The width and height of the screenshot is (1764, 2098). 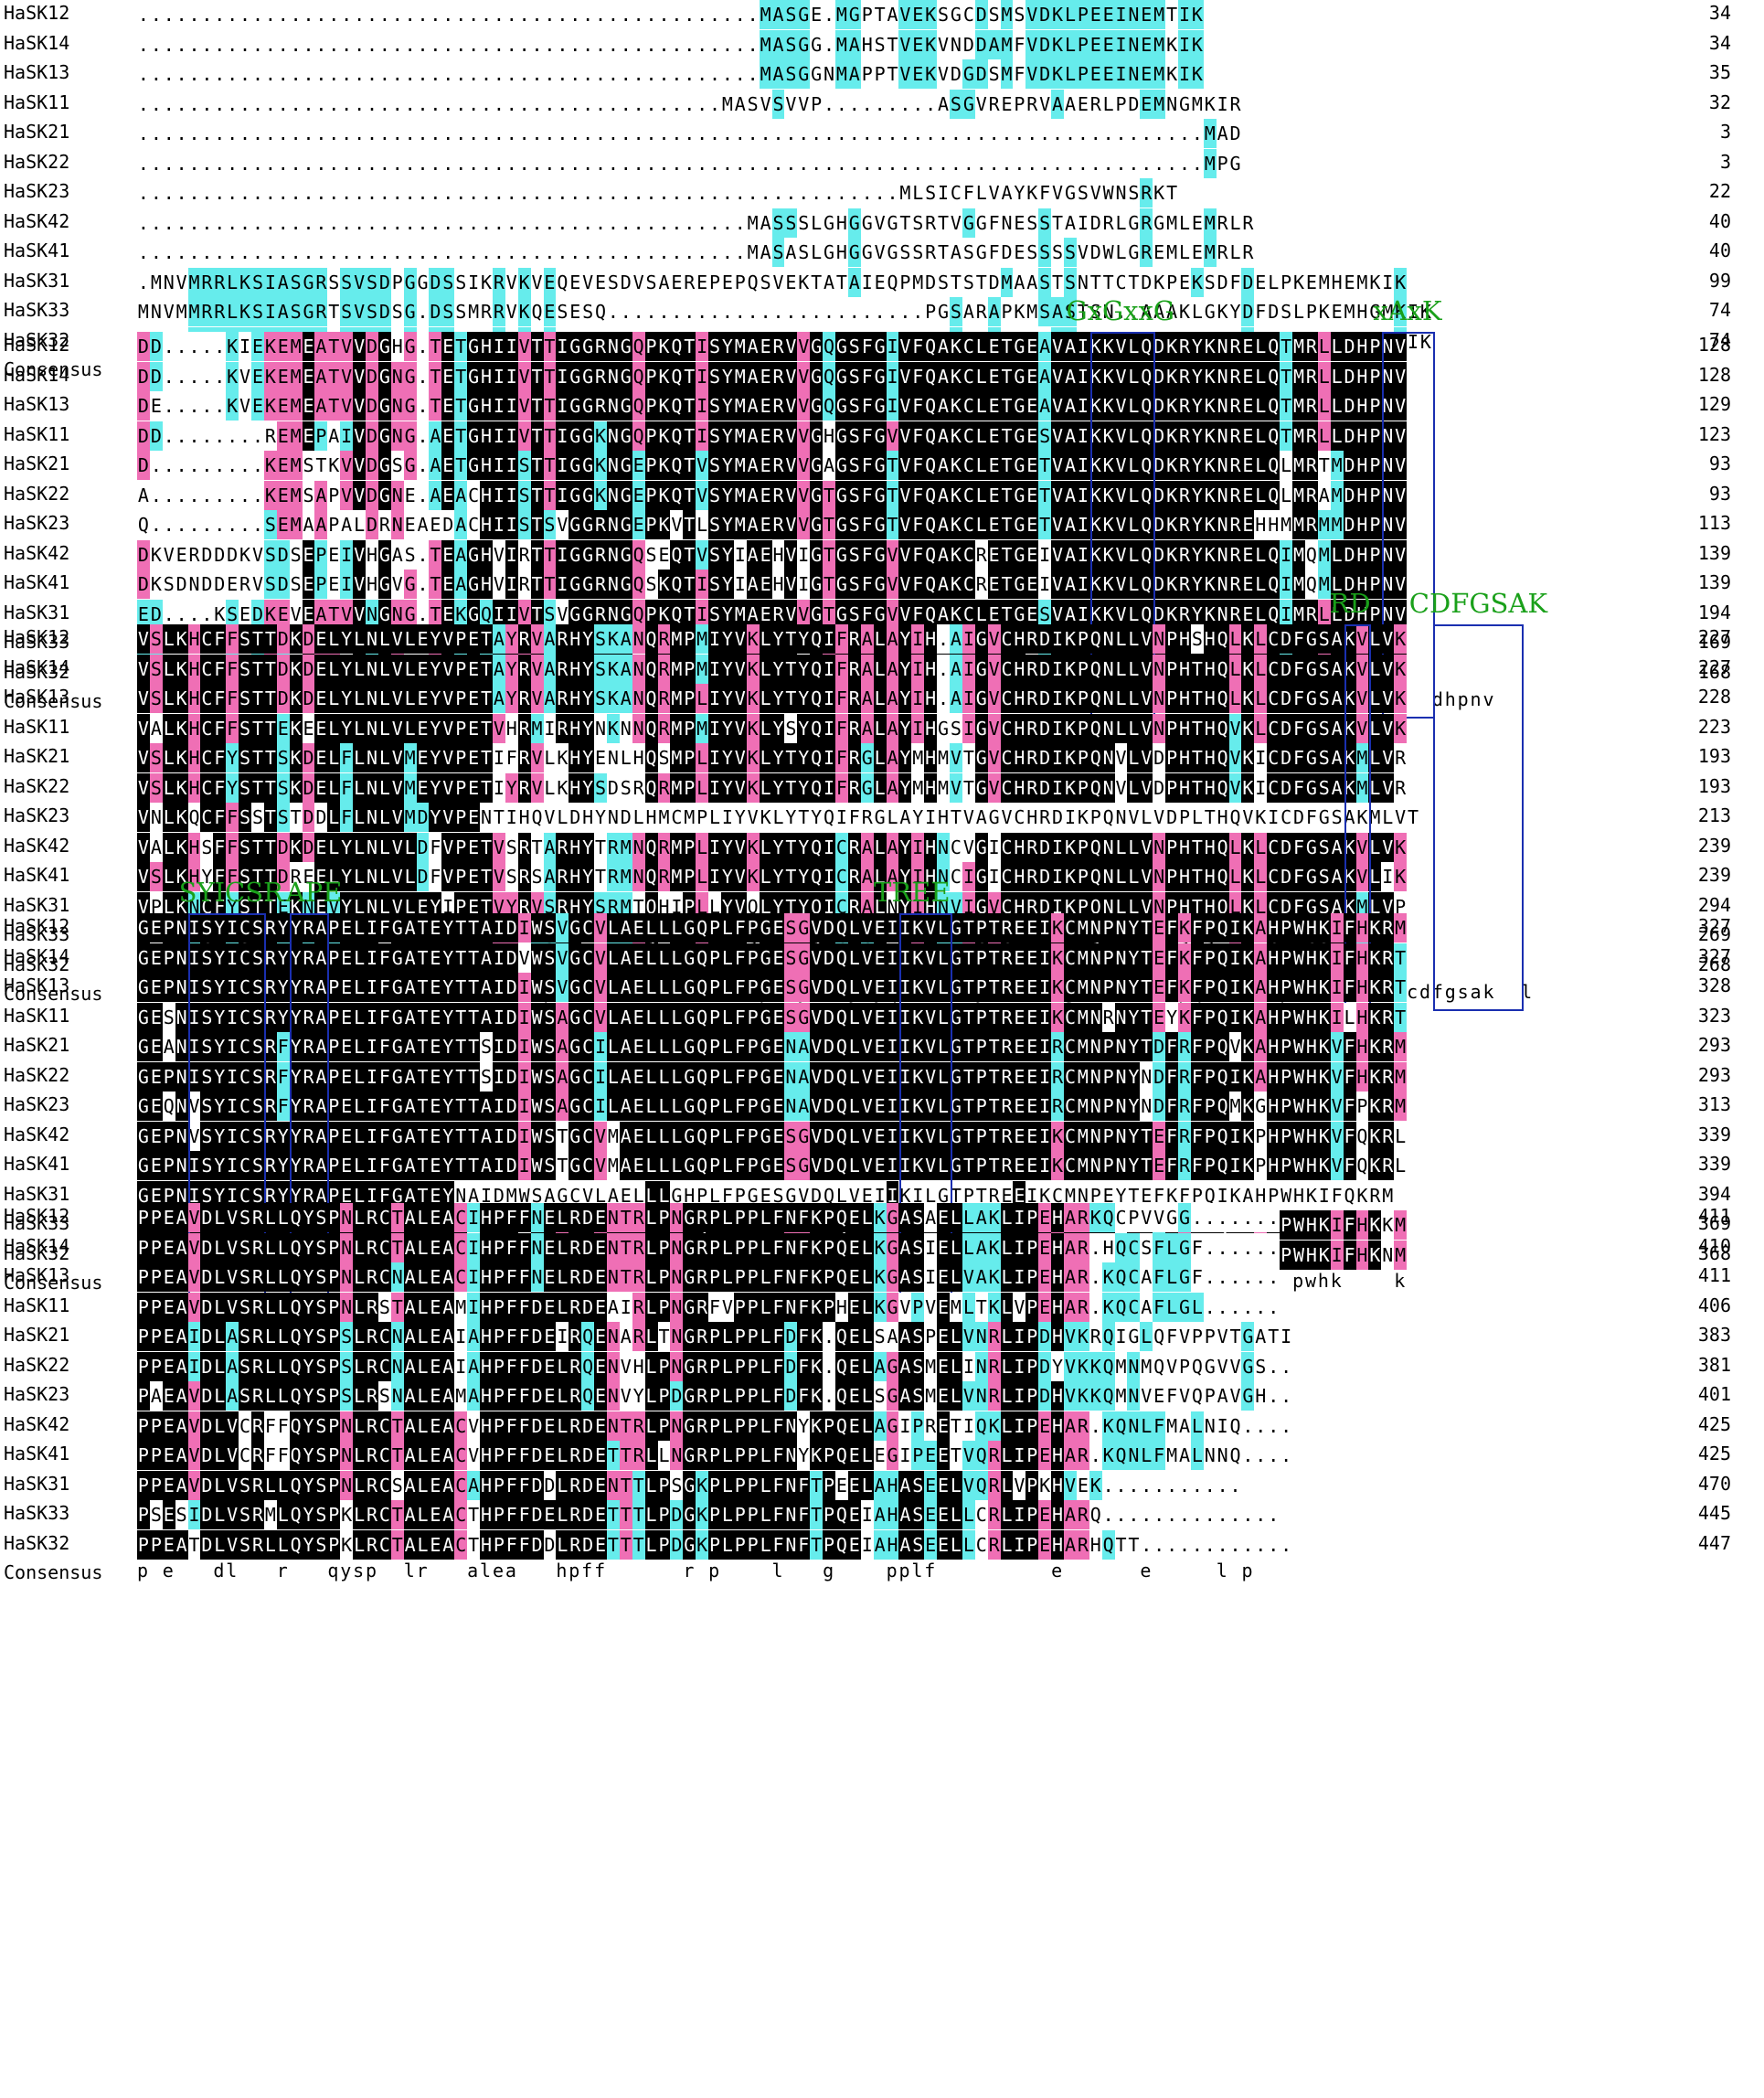 What do you see at coordinates (1714, 815) in the screenshot?
I see `residue-count: 213` at bounding box center [1714, 815].